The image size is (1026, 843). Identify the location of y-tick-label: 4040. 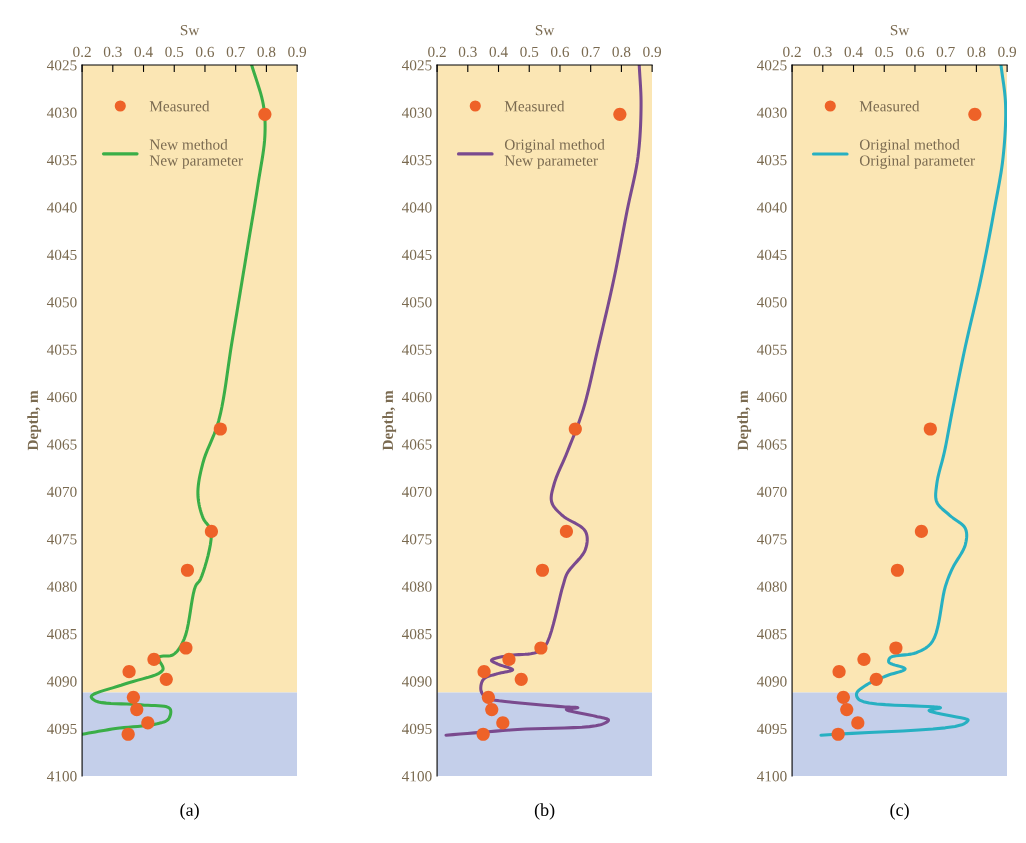
(771, 207).